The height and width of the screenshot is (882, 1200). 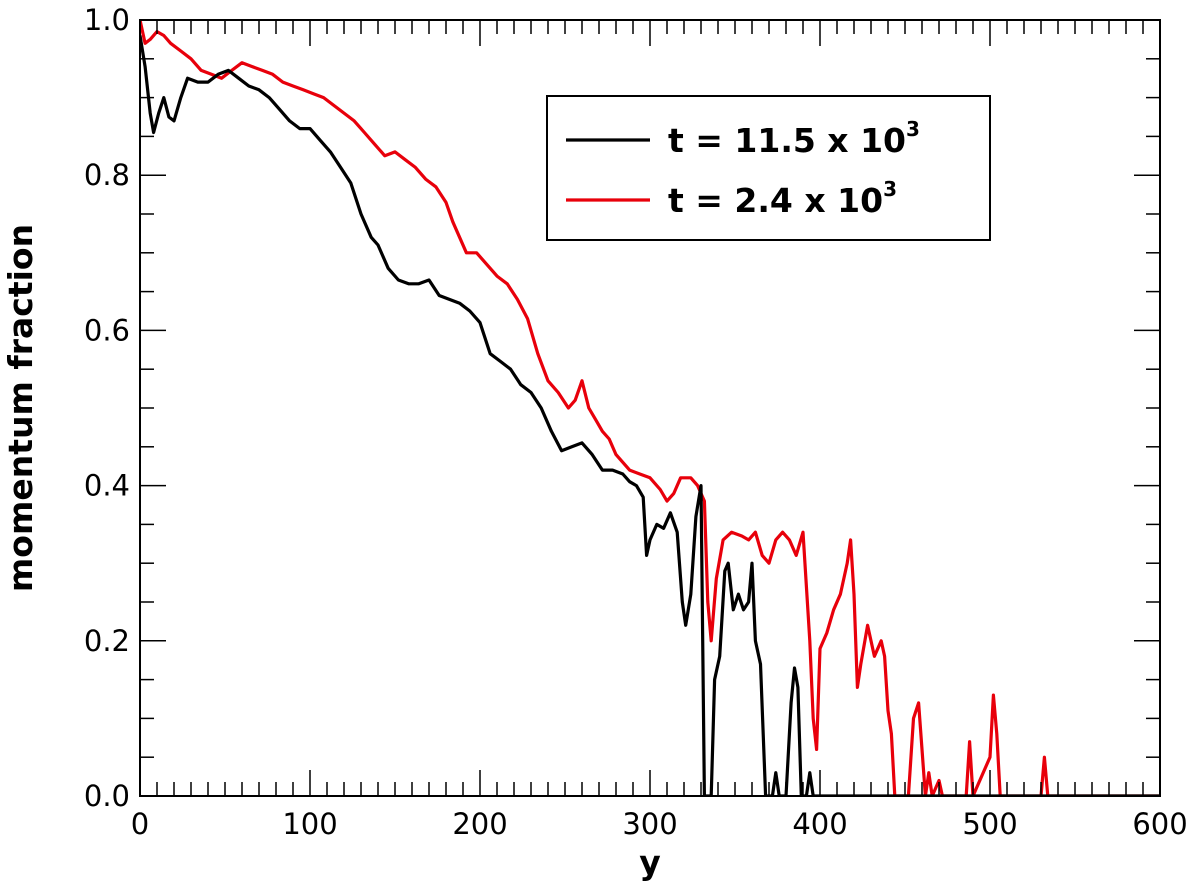 I want to click on legend-label: t = 2.4 x 103, so click(x=782, y=198).